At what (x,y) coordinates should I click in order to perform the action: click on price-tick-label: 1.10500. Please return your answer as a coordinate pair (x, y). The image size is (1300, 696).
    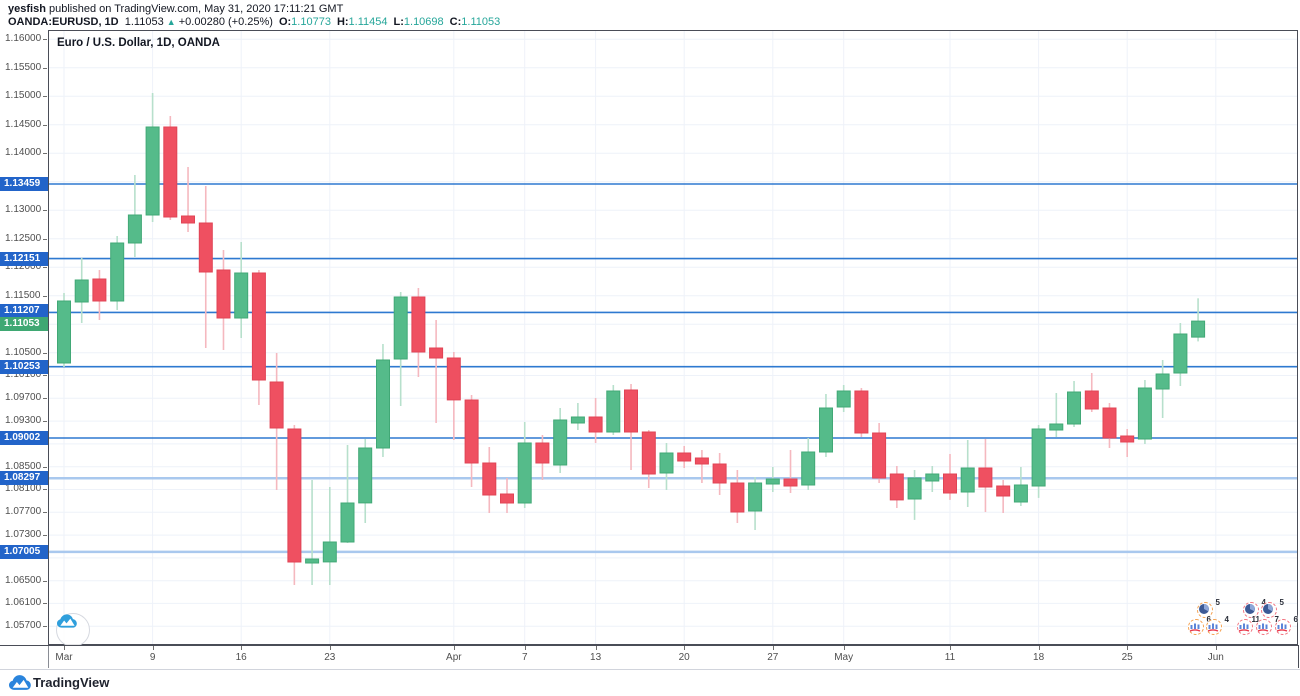
    Looking at the image, I should click on (23, 352).